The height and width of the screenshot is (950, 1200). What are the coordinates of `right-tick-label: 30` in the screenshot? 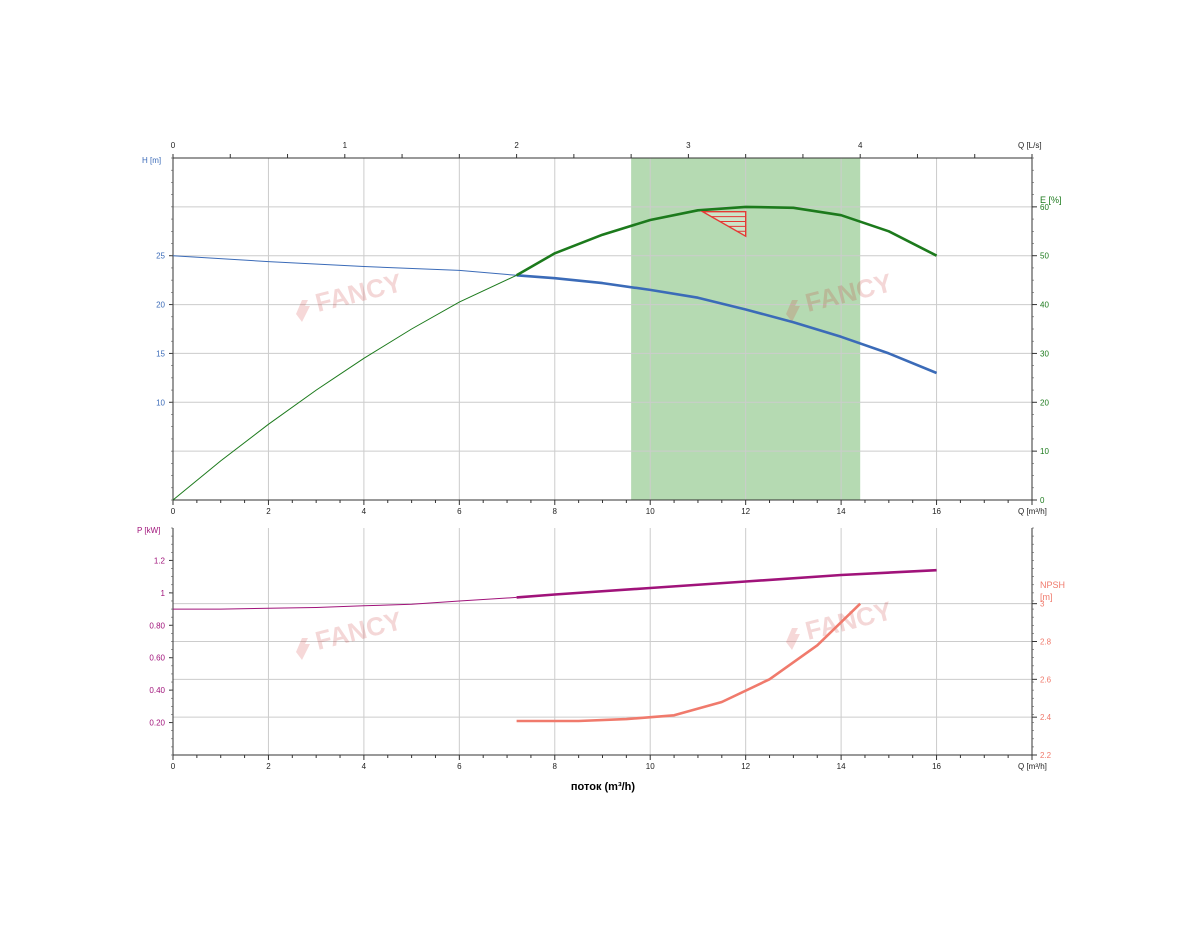 It's located at (1044, 353).